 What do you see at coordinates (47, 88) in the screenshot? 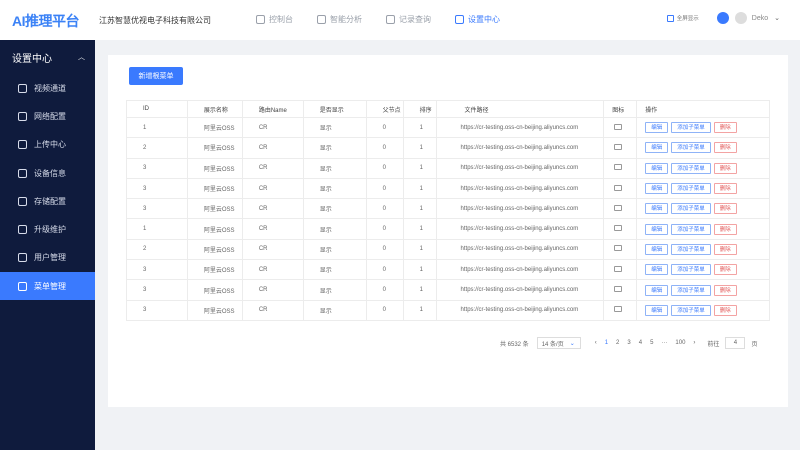
I see `sidebar-item-0: 视频通道` at bounding box center [47, 88].